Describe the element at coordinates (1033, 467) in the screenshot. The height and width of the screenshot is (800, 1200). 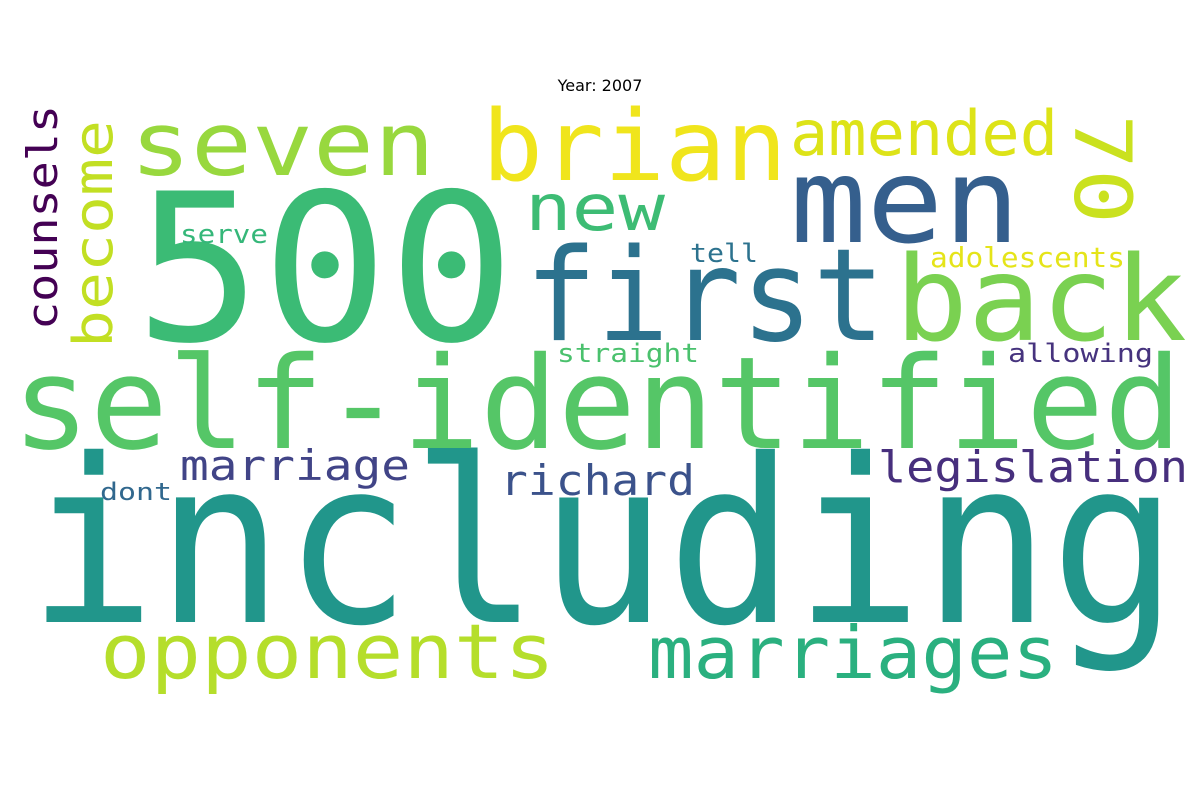
I see `word-legislation: legislation` at that location.